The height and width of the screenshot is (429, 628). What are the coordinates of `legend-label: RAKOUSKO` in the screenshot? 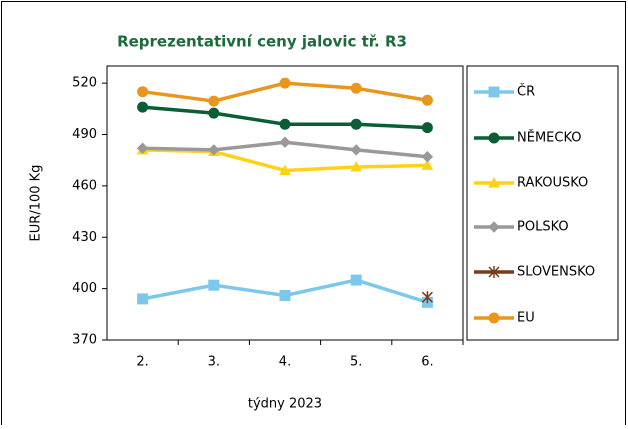 It's located at (552, 183).